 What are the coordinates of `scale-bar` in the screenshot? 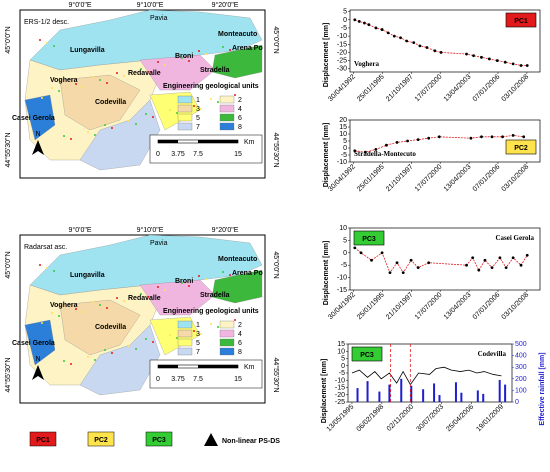 It's located at (168, 366).